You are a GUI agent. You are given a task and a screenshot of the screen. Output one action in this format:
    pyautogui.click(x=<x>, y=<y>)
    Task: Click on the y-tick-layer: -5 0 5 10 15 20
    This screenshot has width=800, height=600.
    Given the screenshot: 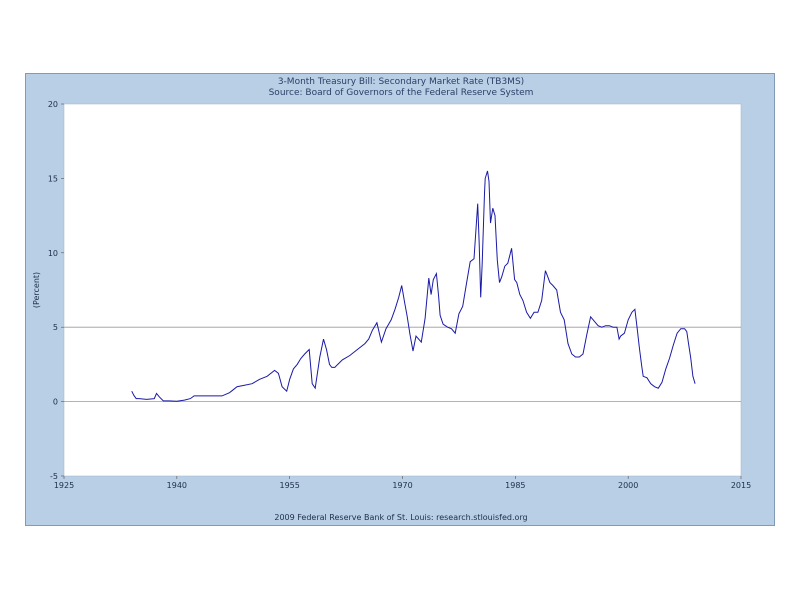 What is the action you would take?
    pyautogui.click(x=56, y=290)
    